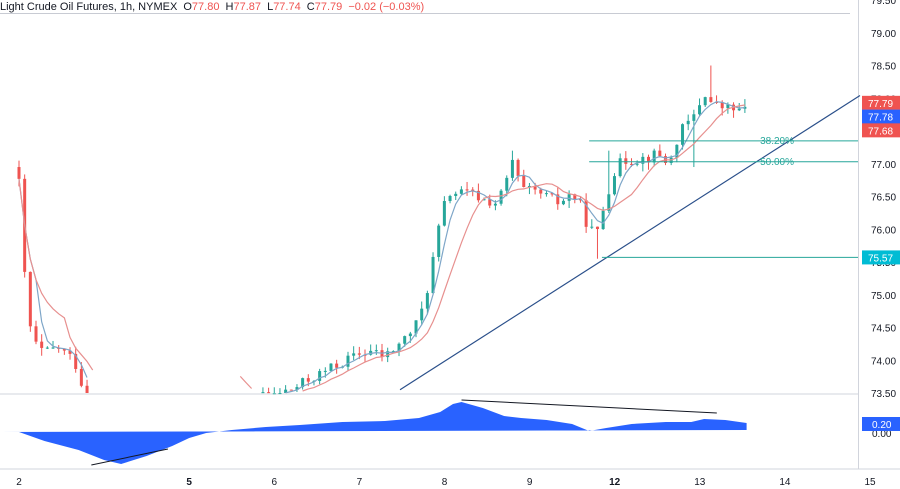 The height and width of the screenshot is (489, 900). I want to click on open-label: O, so click(187, 7).